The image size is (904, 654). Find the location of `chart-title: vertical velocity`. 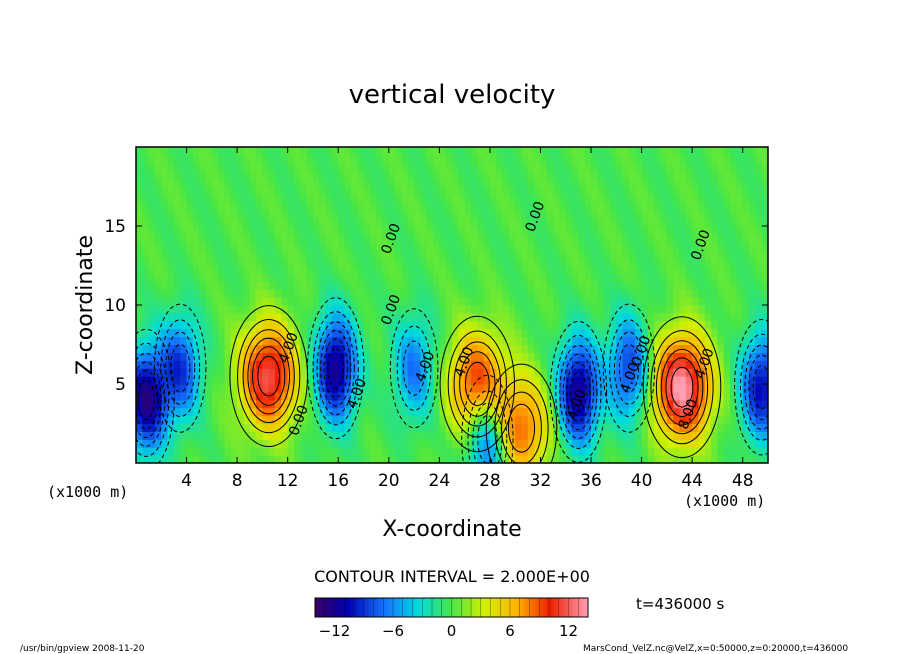

chart-title: vertical velocity is located at coordinates (452, 95).